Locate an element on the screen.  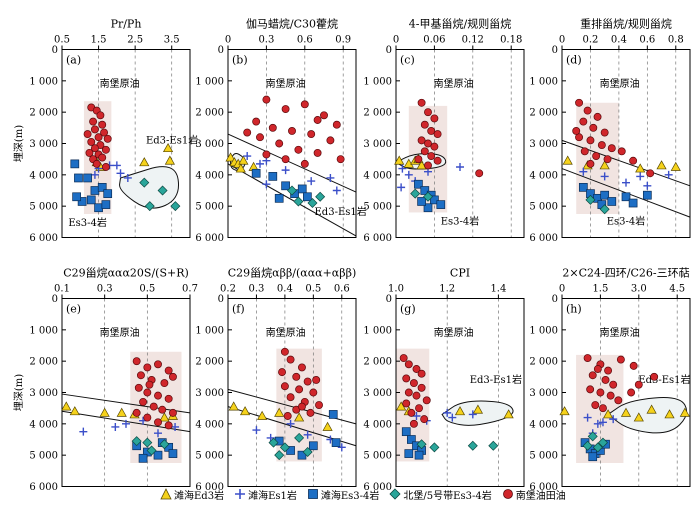
panel-label: (f) is located at coordinates (238, 309).